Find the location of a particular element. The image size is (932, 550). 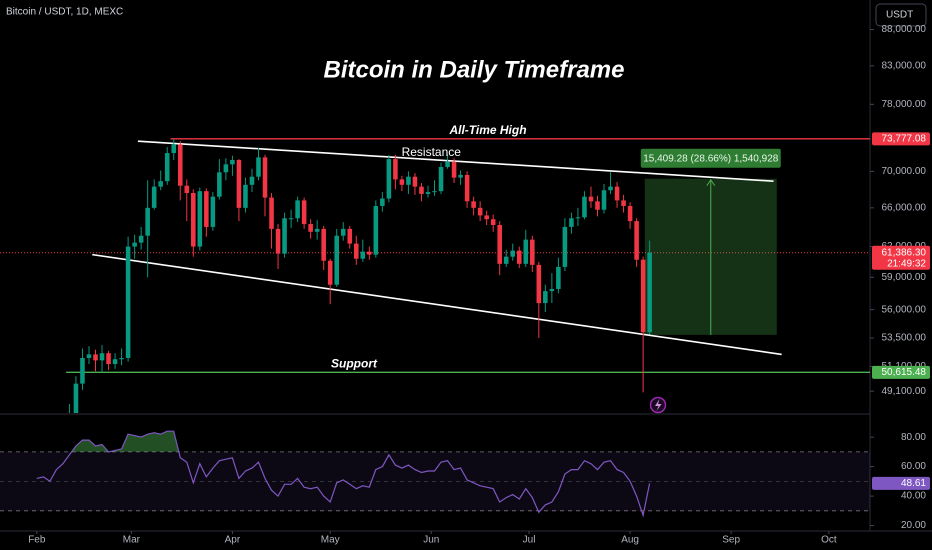

y-tick-label: 70,000.00 is located at coordinates (904, 171).